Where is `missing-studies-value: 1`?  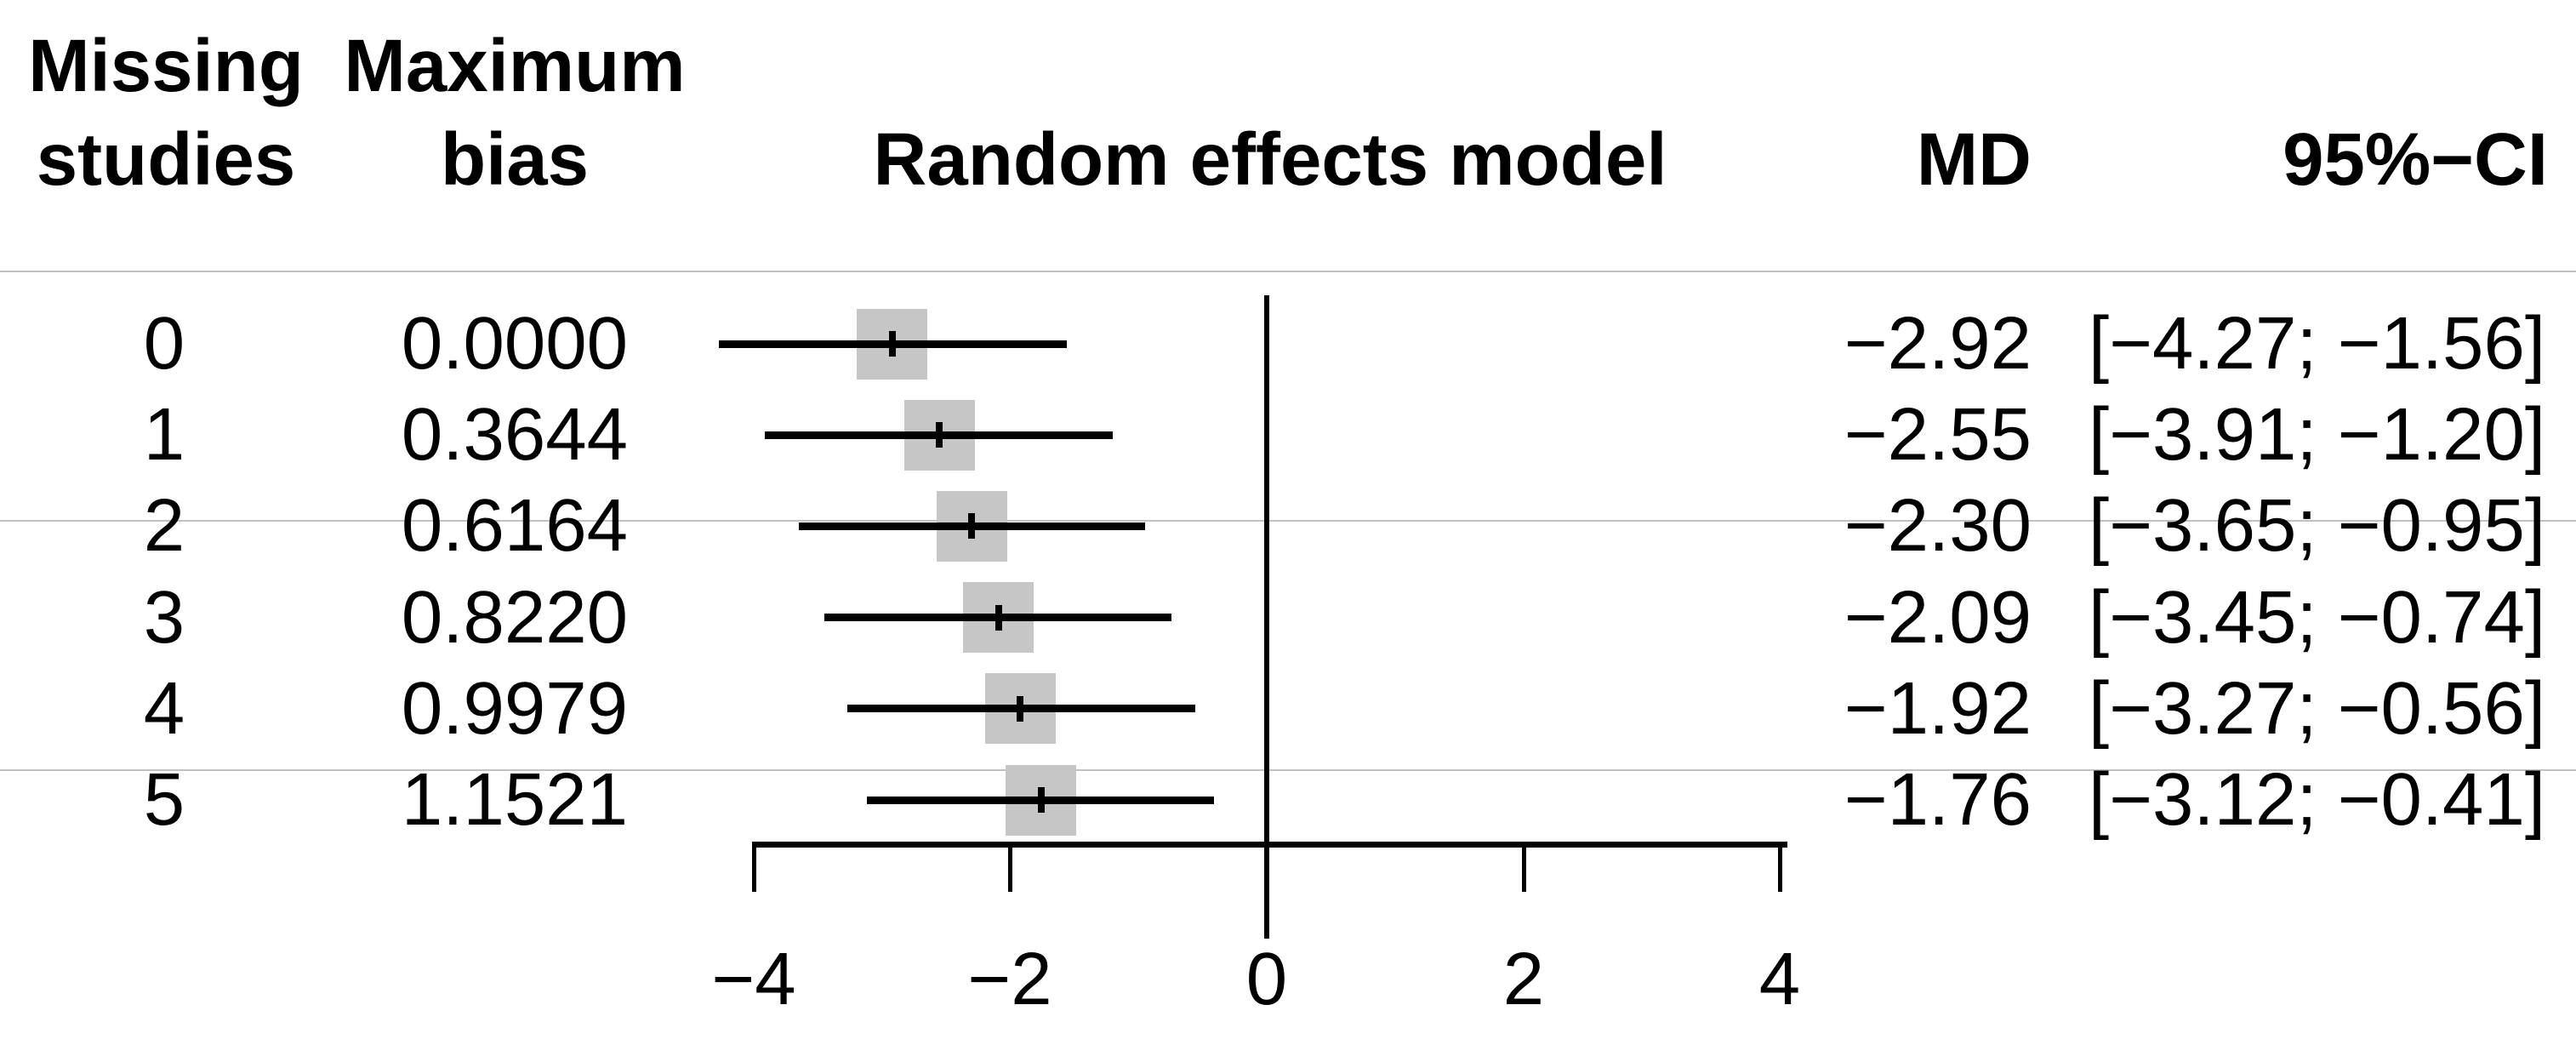 missing-studies-value: 1 is located at coordinates (164, 435).